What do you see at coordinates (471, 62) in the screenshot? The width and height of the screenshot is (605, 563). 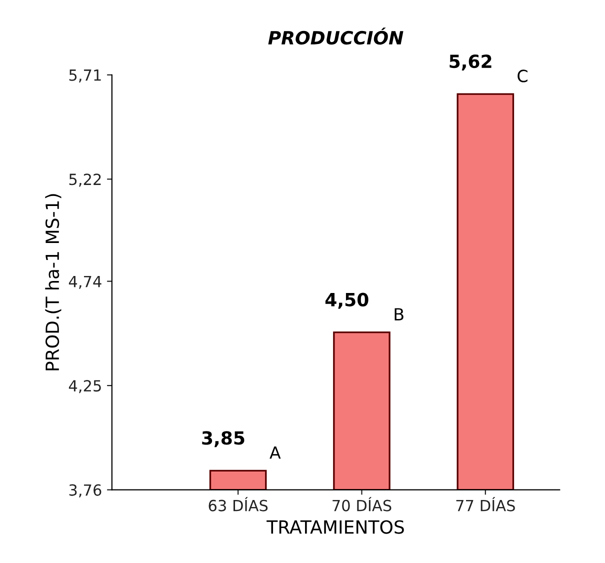 I see `data-label: 5,62` at bounding box center [471, 62].